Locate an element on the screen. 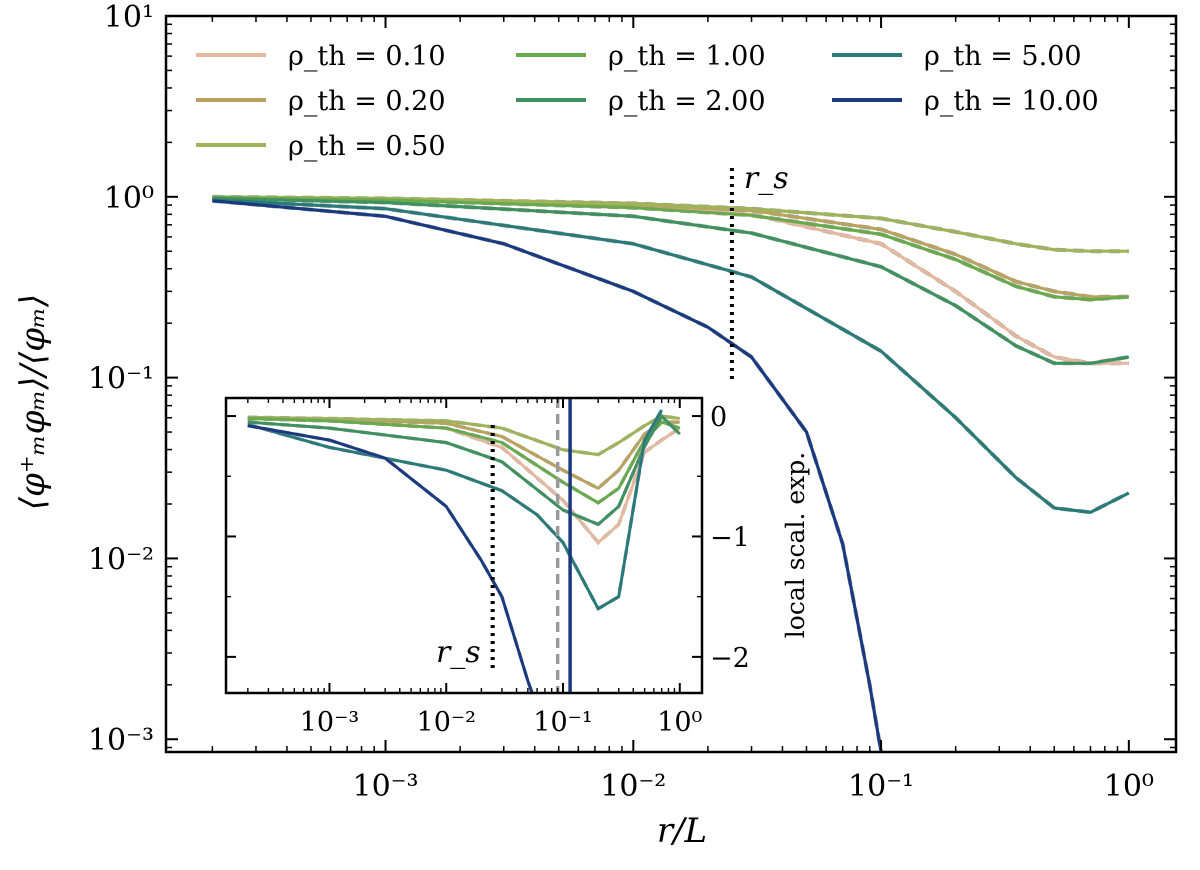 The height and width of the screenshot is (870, 1200). legend-label: ρ_th = 2.00 is located at coordinates (687, 101).